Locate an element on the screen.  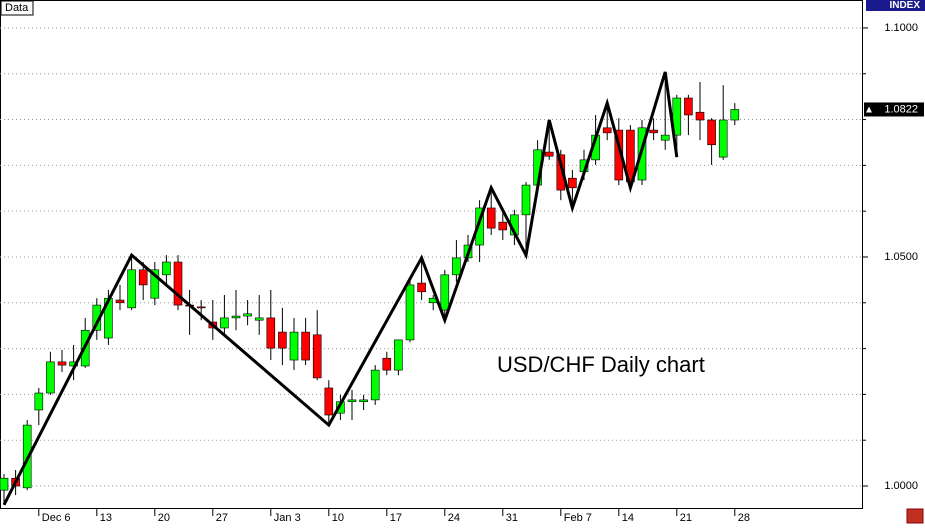
axis-label: INDEX is located at coordinates (904, 5).